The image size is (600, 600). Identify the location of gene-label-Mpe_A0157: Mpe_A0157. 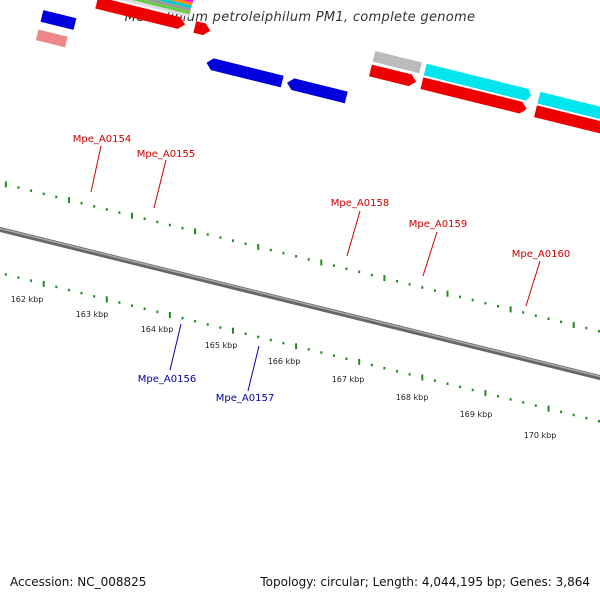
(245, 398).